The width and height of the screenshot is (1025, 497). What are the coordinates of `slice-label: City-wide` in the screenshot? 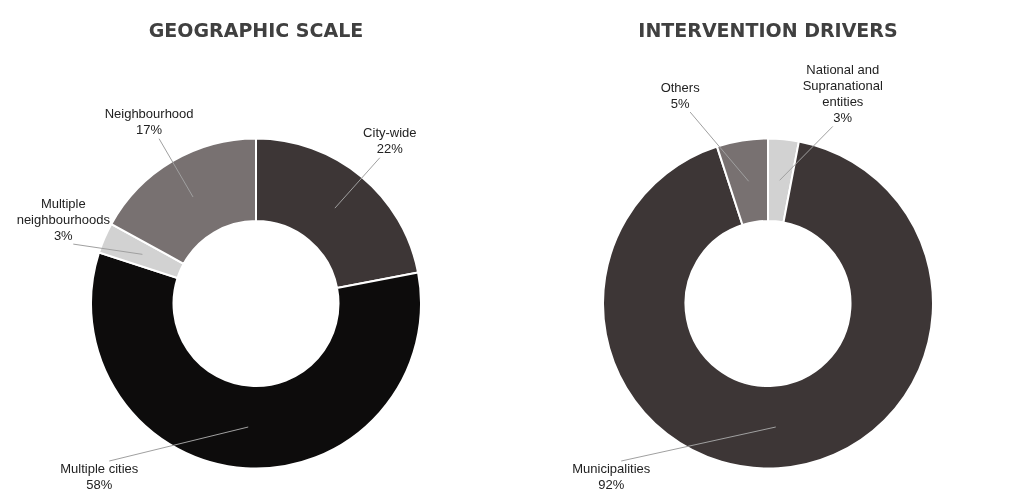 It's located at (390, 133).